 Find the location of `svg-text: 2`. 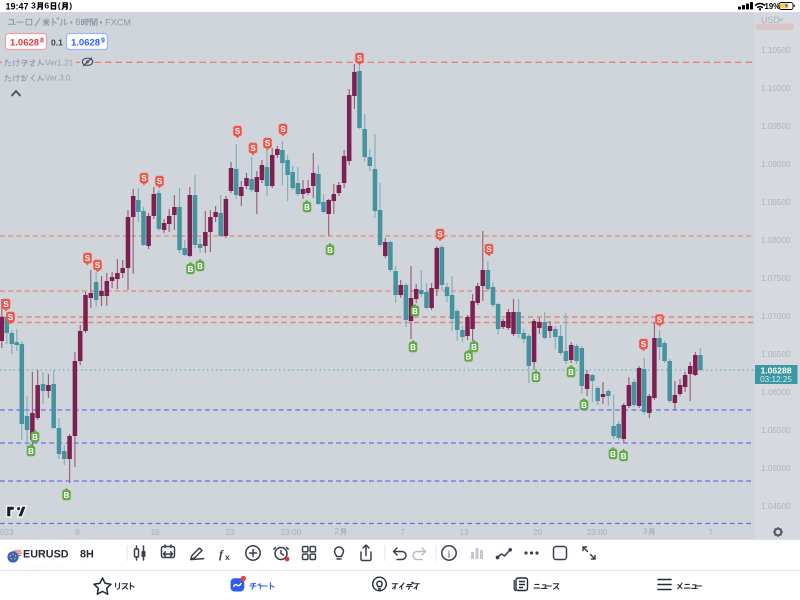

svg-text: 2 is located at coordinates (337, 531).